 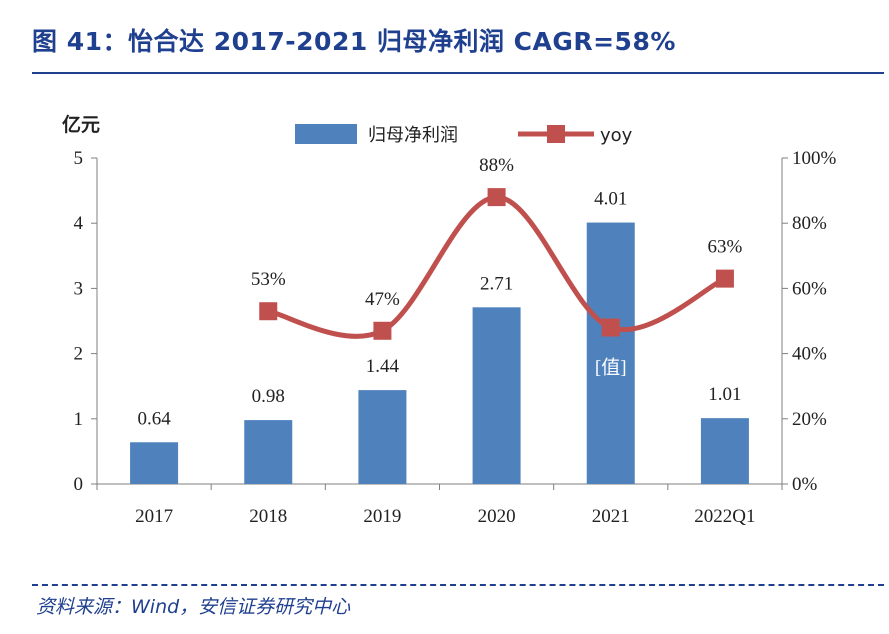 What do you see at coordinates (496, 165) in the screenshot?
I see `yoy-value-label: 88%` at bounding box center [496, 165].